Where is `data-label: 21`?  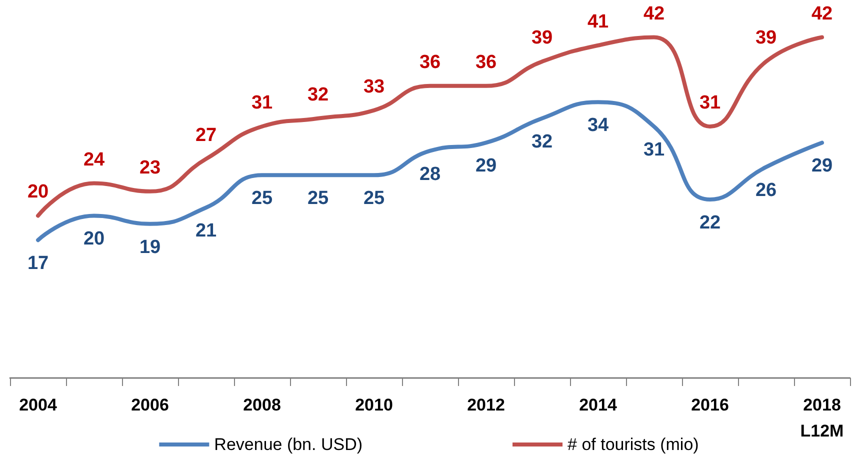
data-label: 21 is located at coordinates (206, 231).